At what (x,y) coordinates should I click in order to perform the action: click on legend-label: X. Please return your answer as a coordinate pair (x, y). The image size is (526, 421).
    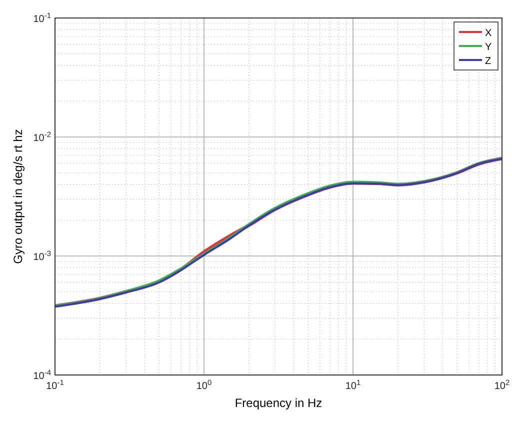
    Looking at the image, I should click on (488, 33).